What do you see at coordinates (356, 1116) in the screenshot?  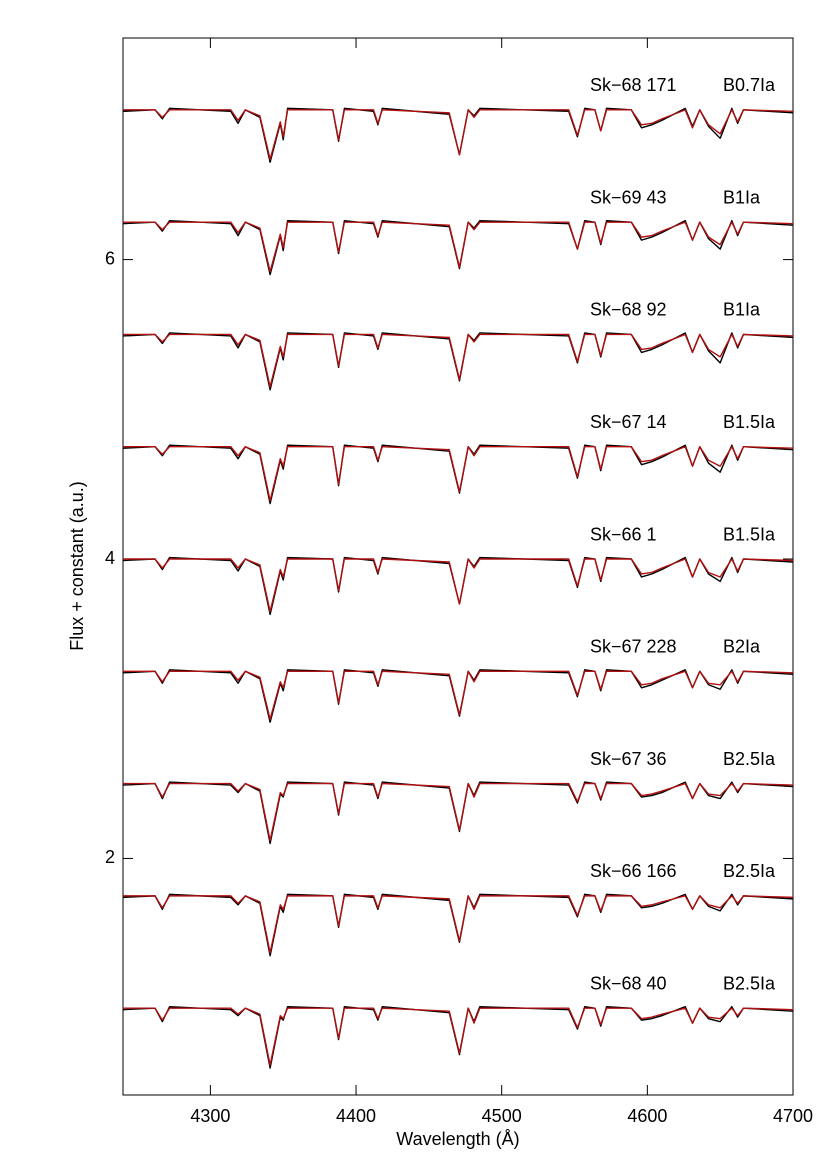 I see `x-tick-label: 4400` at bounding box center [356, 1116].